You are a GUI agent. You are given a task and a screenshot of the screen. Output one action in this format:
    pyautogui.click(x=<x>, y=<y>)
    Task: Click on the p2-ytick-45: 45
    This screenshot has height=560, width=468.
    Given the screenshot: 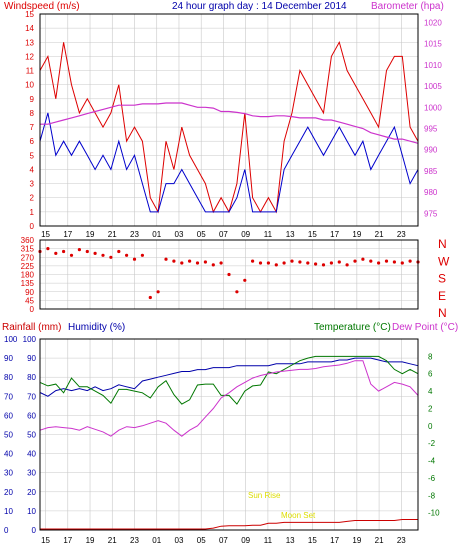 What is the action you would take?
    pyautogui.click(x=29, y=300)
    